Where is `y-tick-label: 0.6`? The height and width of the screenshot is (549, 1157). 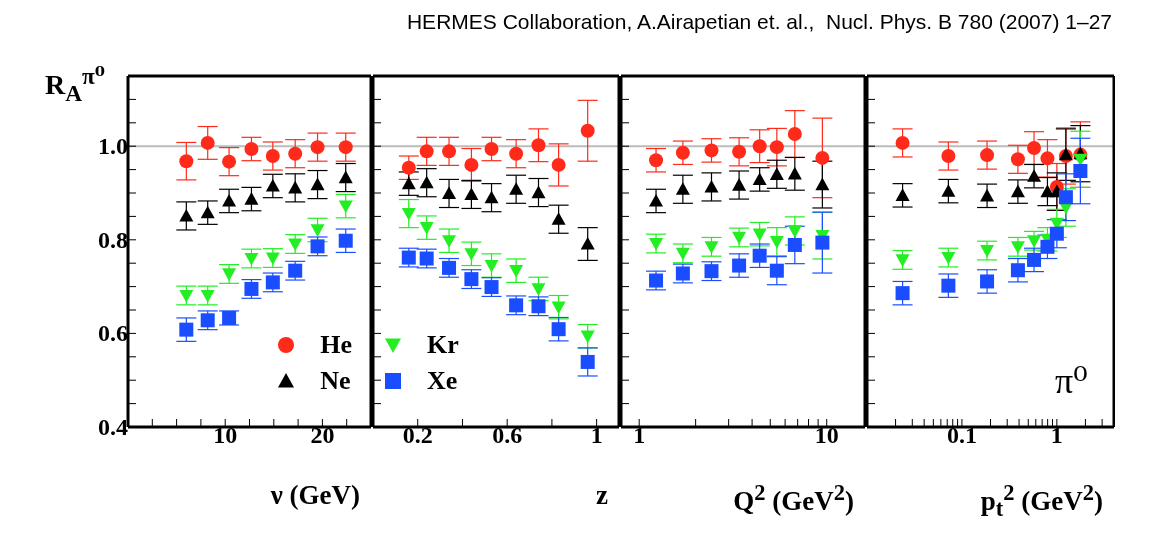 y-tick-label: 0.6 is located at coordinates (113, 333).